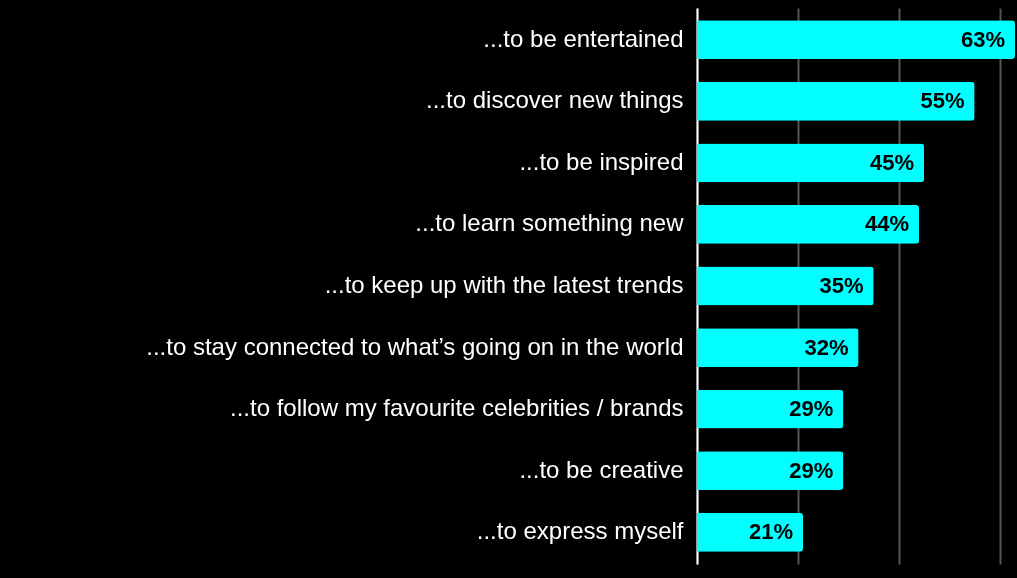  Describe the element at coordinates (982, 39) in the screenshot. I see `data-label: 63%` at that location.